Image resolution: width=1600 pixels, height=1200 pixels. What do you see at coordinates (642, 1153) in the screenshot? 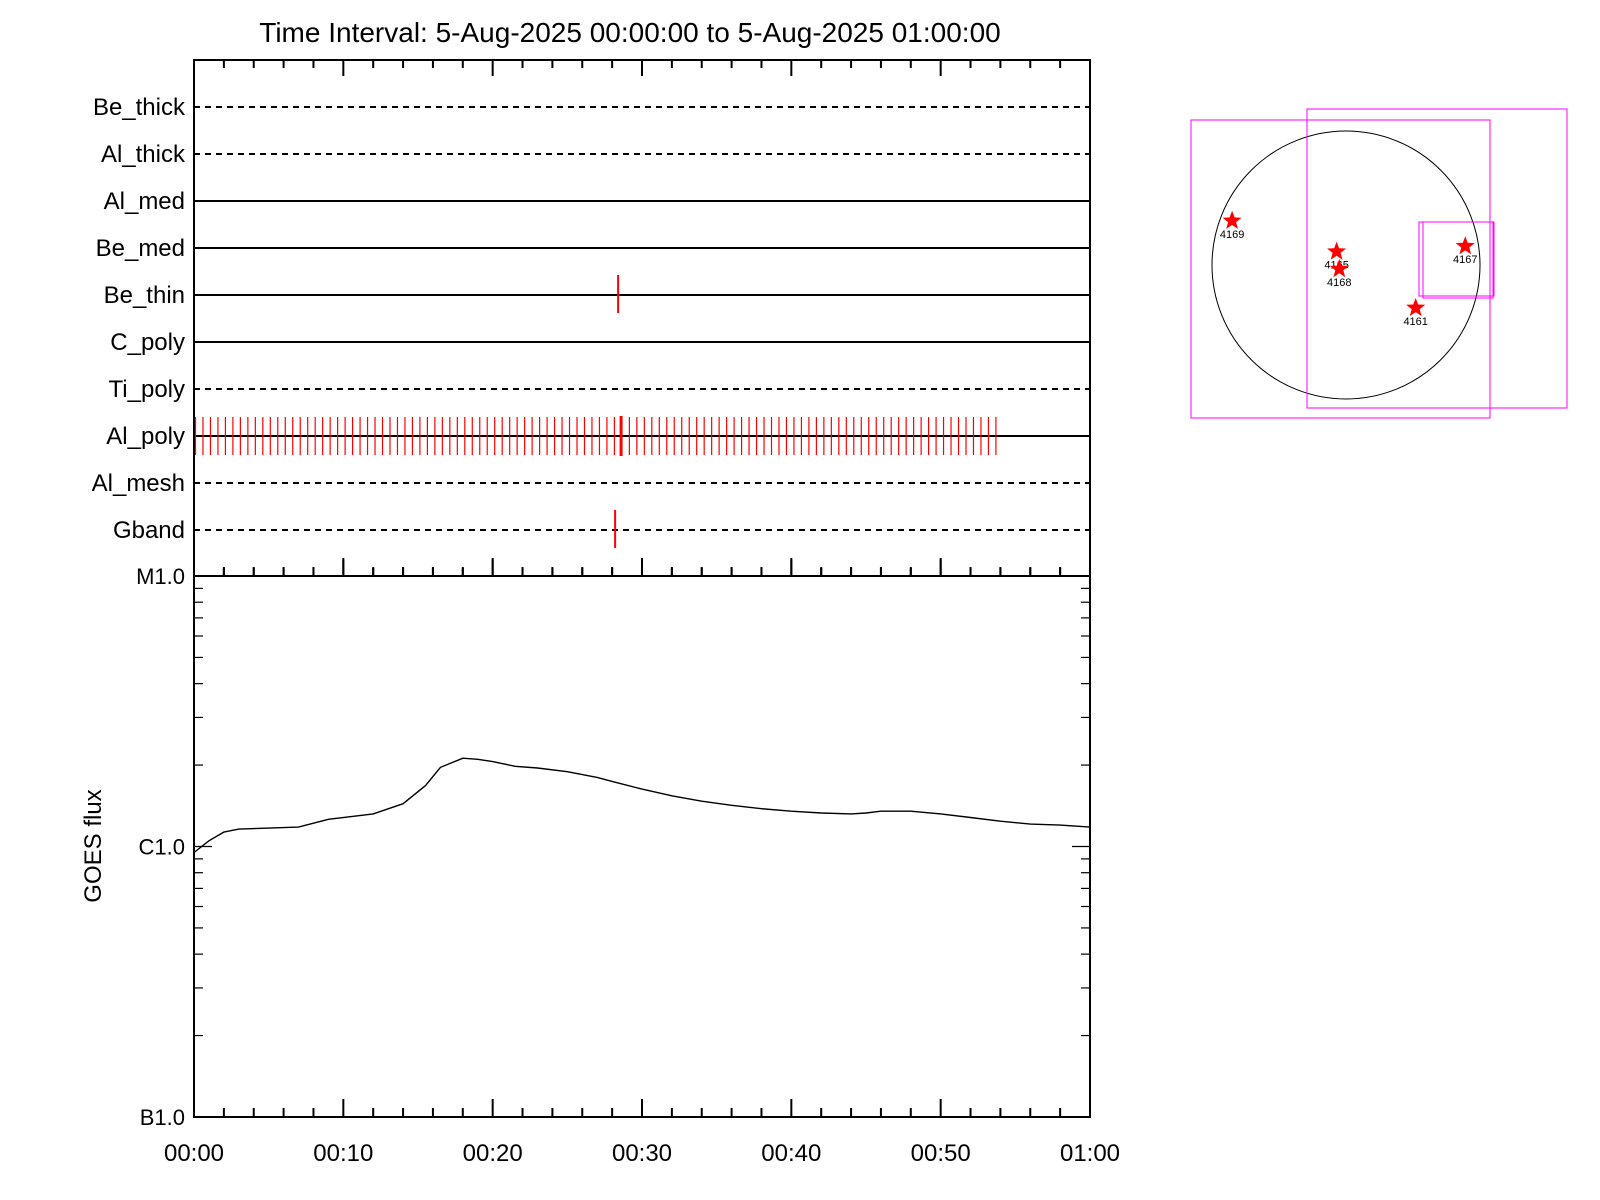
I see `x-tick-label: 00:30` at bounding box center [642, 1153].